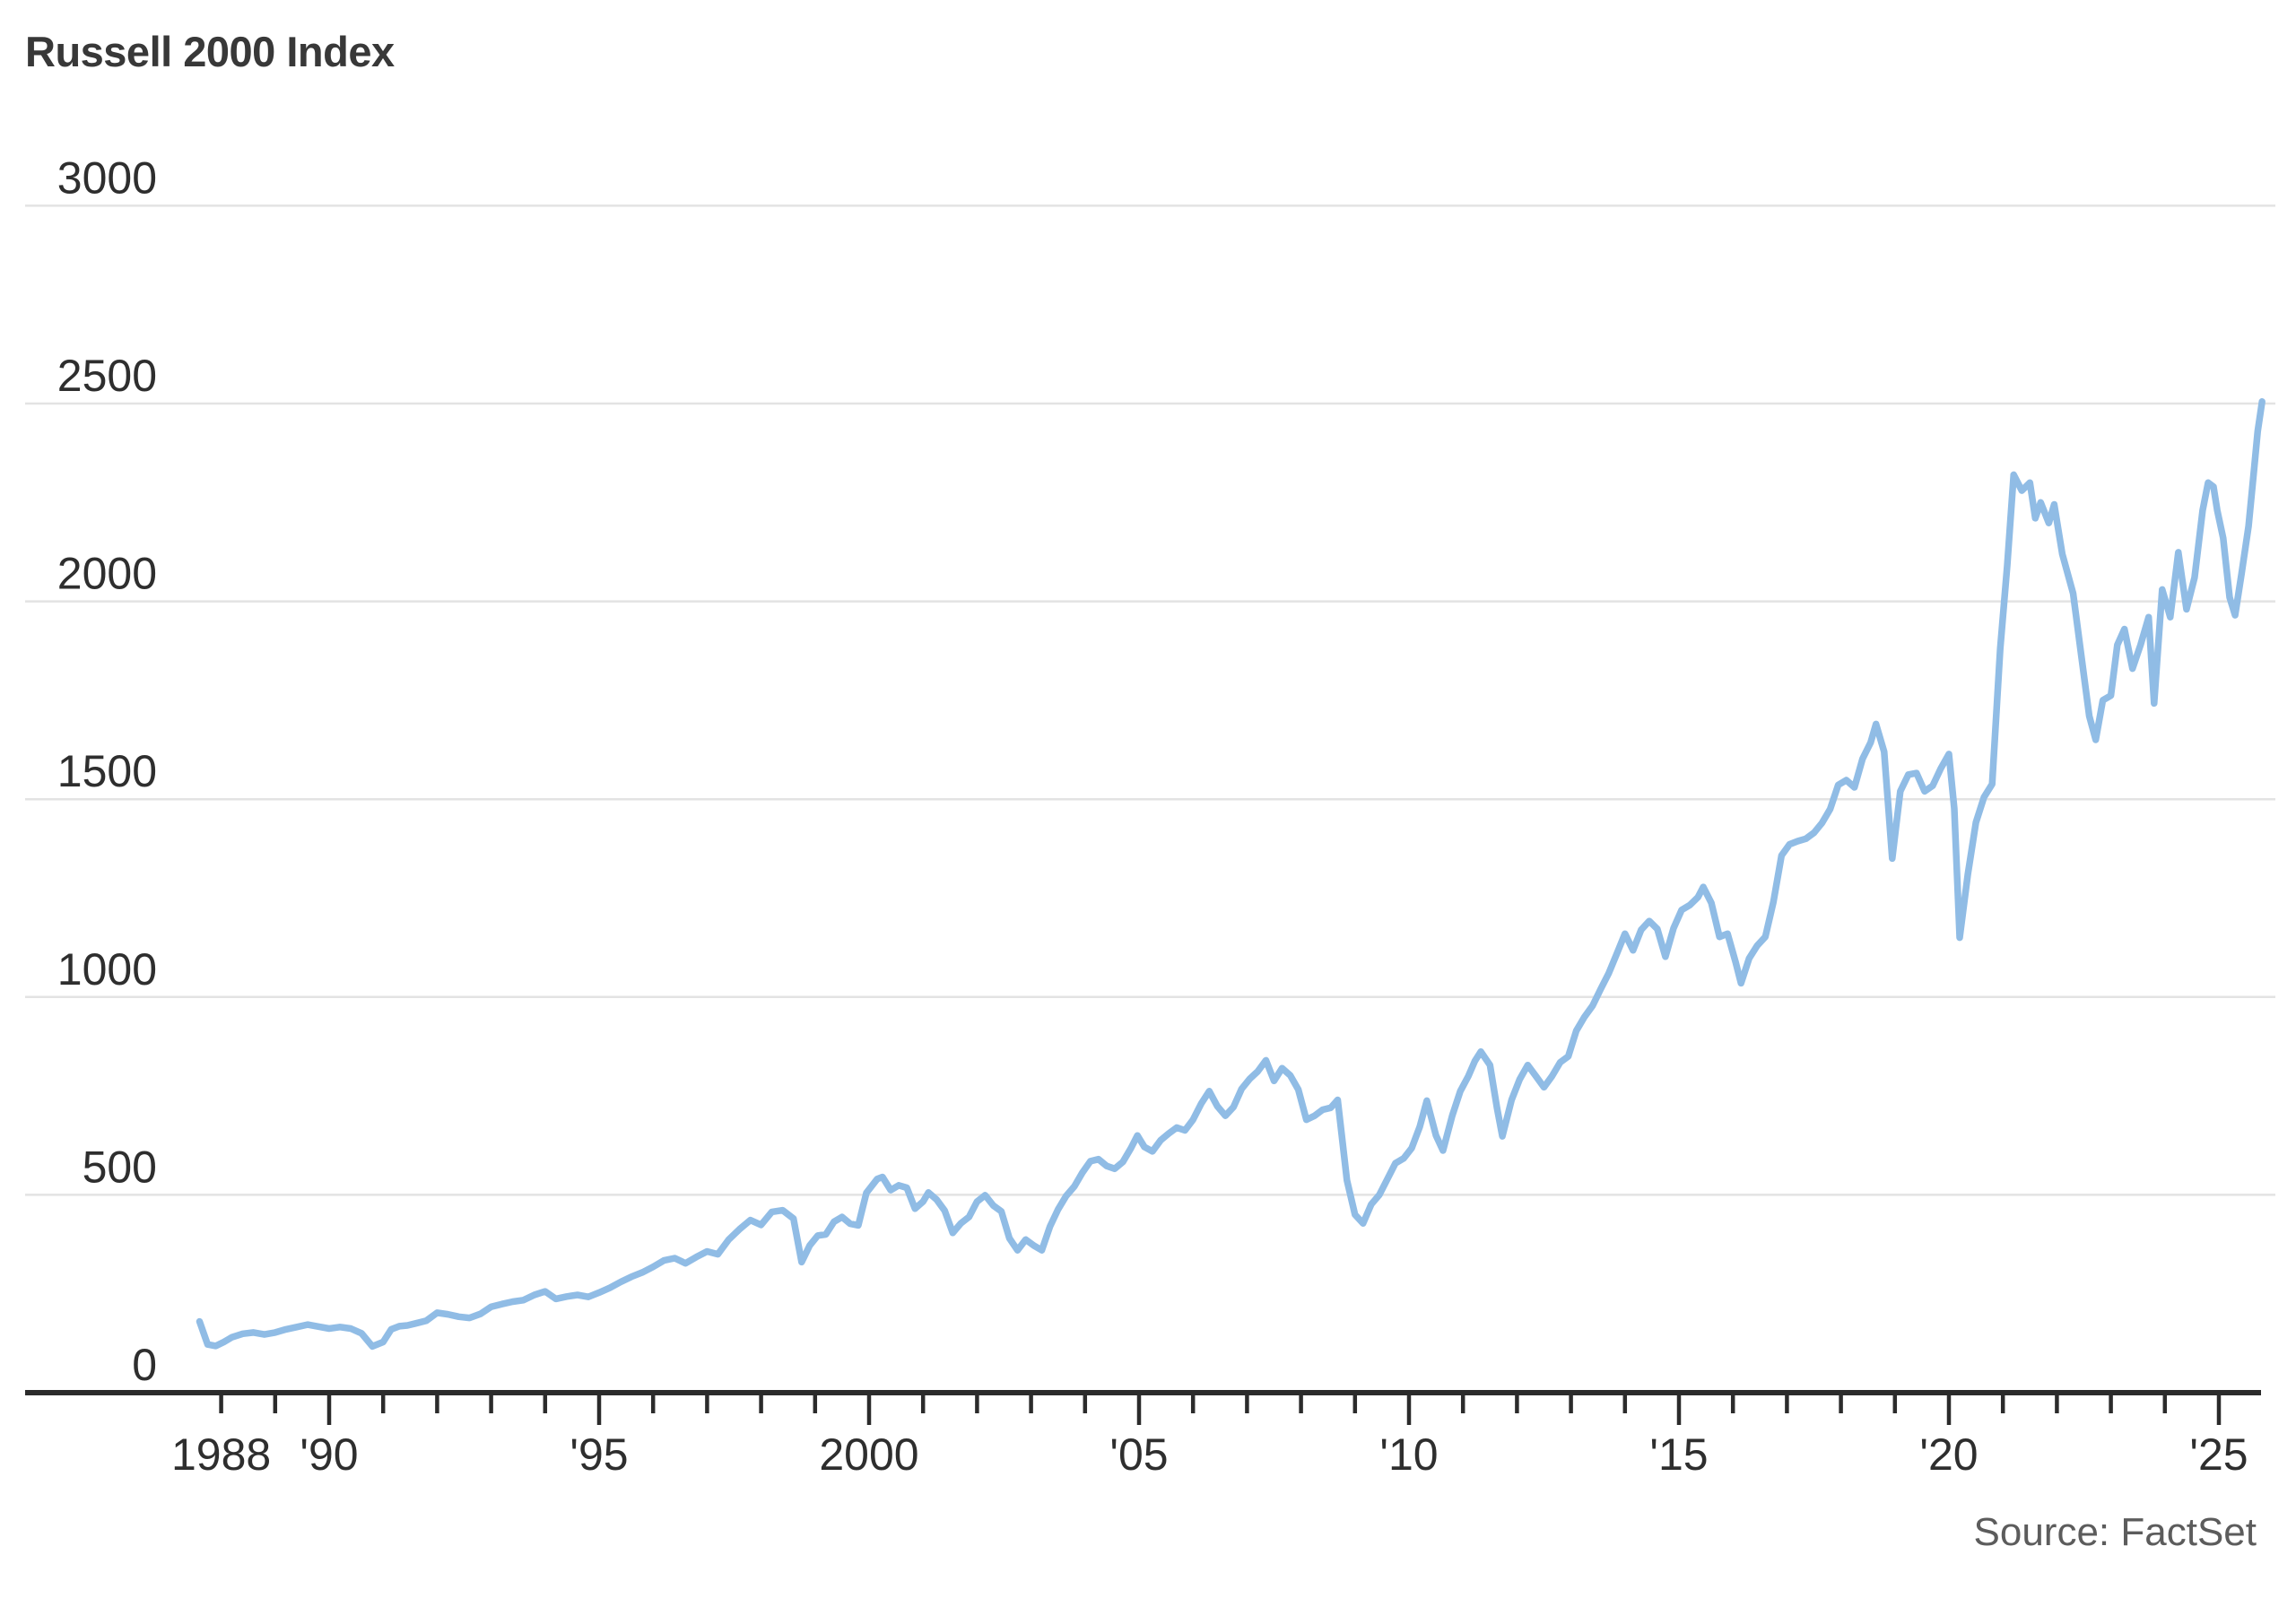 This screenshot has height=1607, width=2296. I want to click on y-axis-label: 3000, so click(107, 178).